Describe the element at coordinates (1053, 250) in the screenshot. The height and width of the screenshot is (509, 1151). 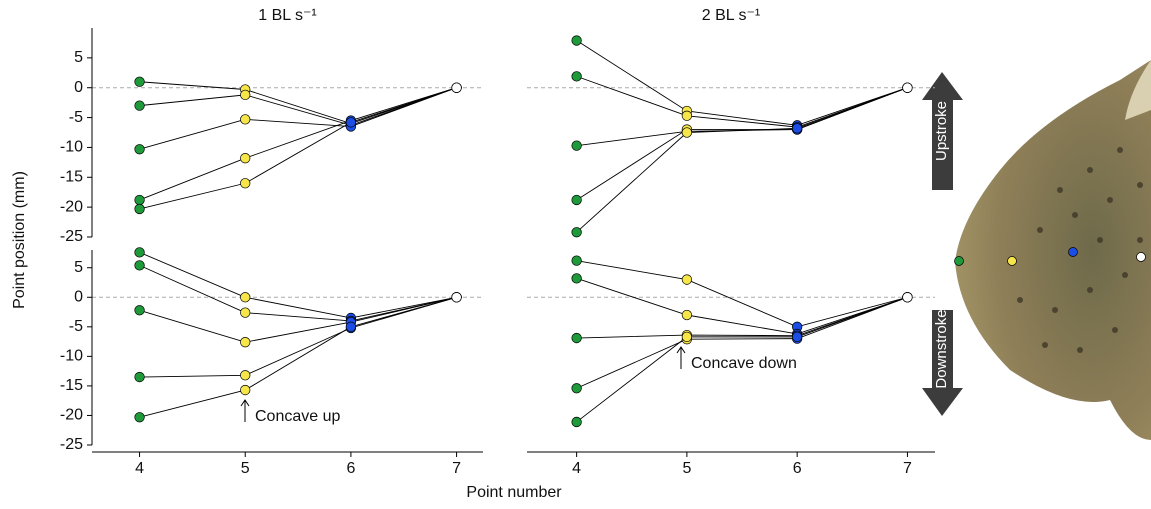
I see `ray-photo` at that location.